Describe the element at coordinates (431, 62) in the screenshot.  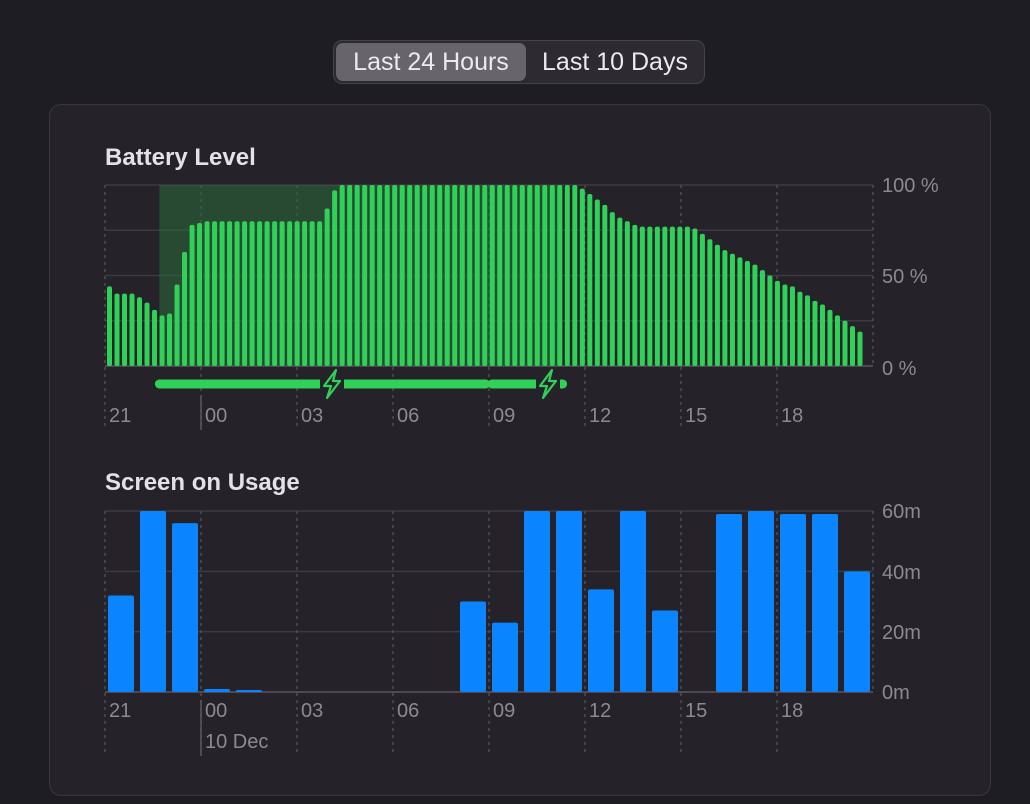
I see `last-24-hours-tab: Last 24 Hours` at that location.